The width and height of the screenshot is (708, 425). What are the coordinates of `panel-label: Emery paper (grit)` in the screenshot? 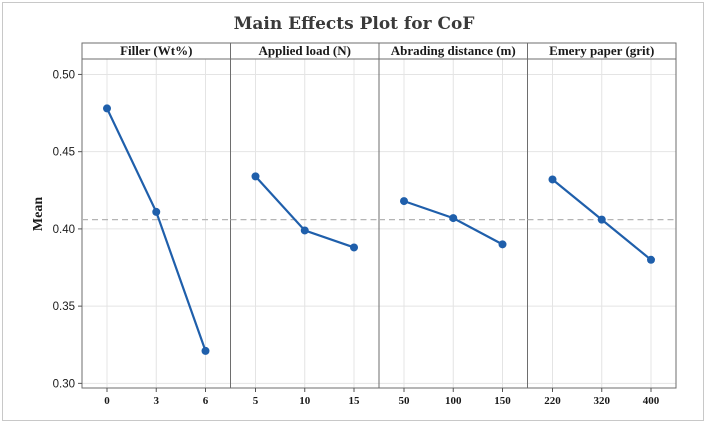 It's located at (601, 50).